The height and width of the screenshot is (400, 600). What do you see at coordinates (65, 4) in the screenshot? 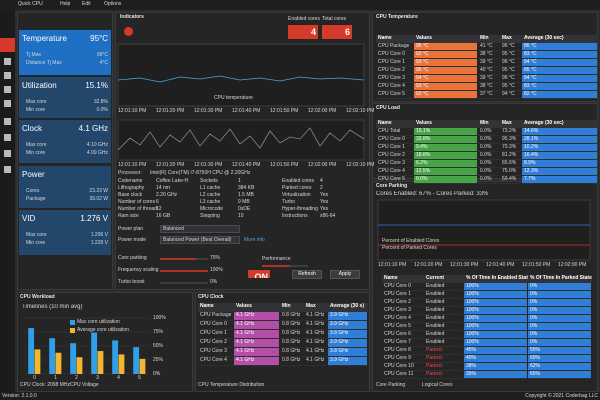
I see `menu-item: Help` at bounding box center [65, 4].